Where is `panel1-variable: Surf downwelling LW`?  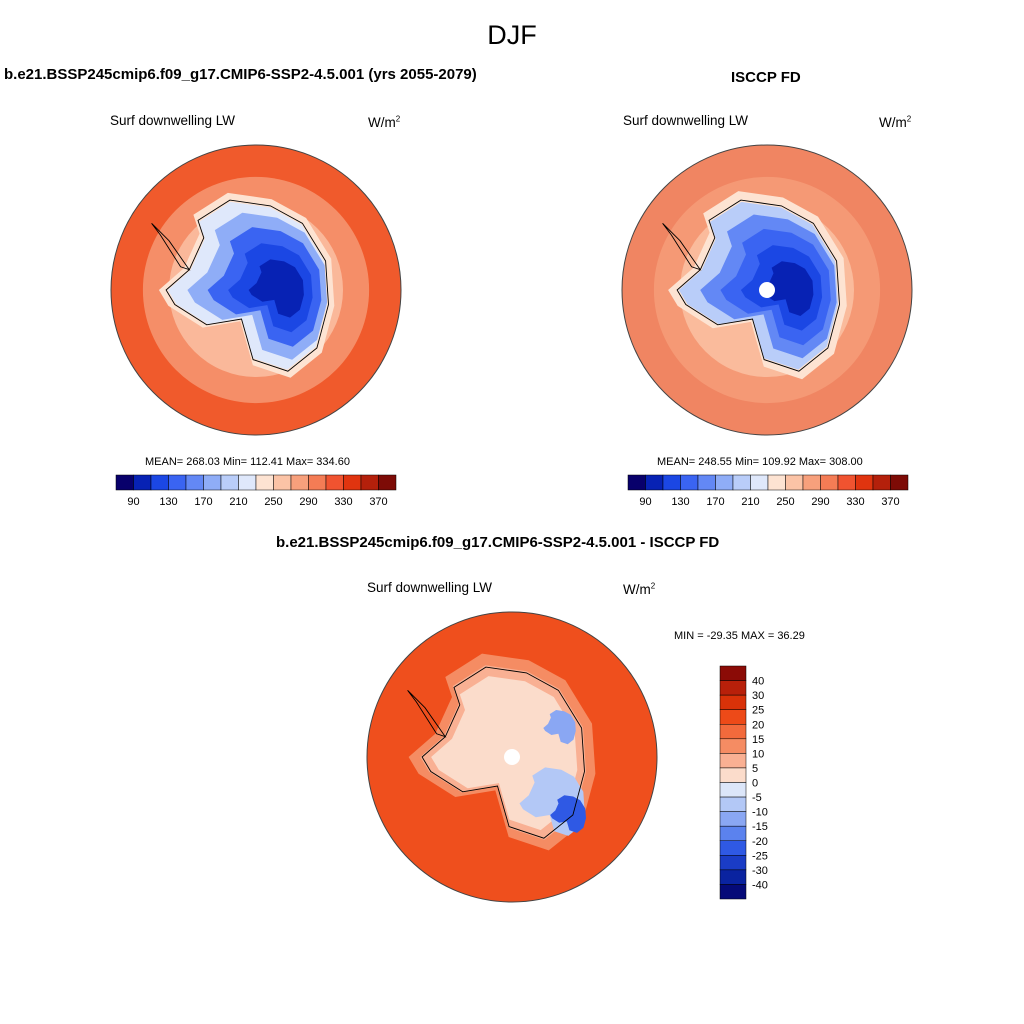
panel1-variable: Surf downwelling LW is located at coordinates (173, 120).